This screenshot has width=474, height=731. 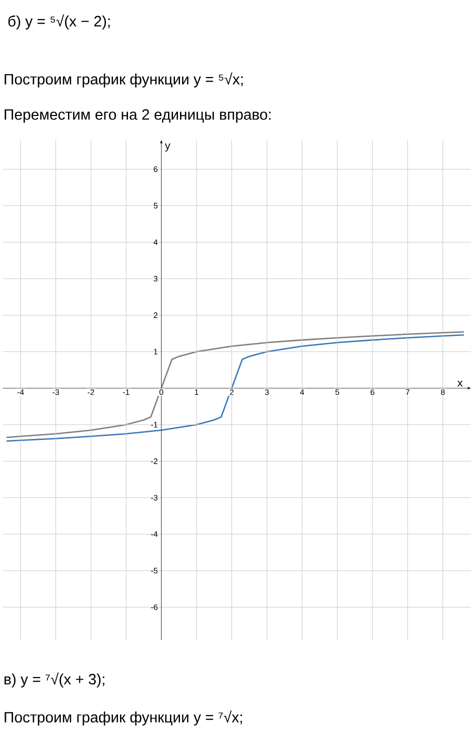 What do you see at coordinates (123, 718) in the screenshot?
I see `text: Построим график функции y = ⁷√x;` at bounding box center [123, 718].